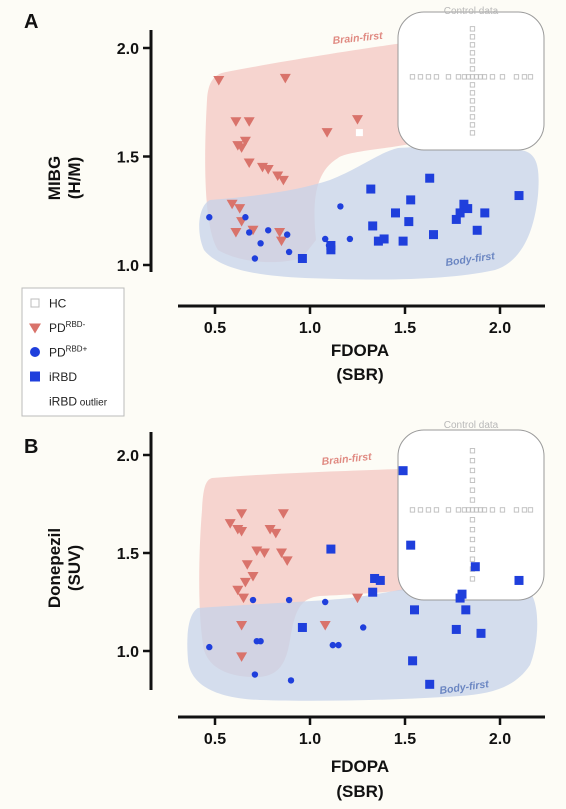  I want to click on panel-a-y-axis-label: MIBG, so click(54, 178).